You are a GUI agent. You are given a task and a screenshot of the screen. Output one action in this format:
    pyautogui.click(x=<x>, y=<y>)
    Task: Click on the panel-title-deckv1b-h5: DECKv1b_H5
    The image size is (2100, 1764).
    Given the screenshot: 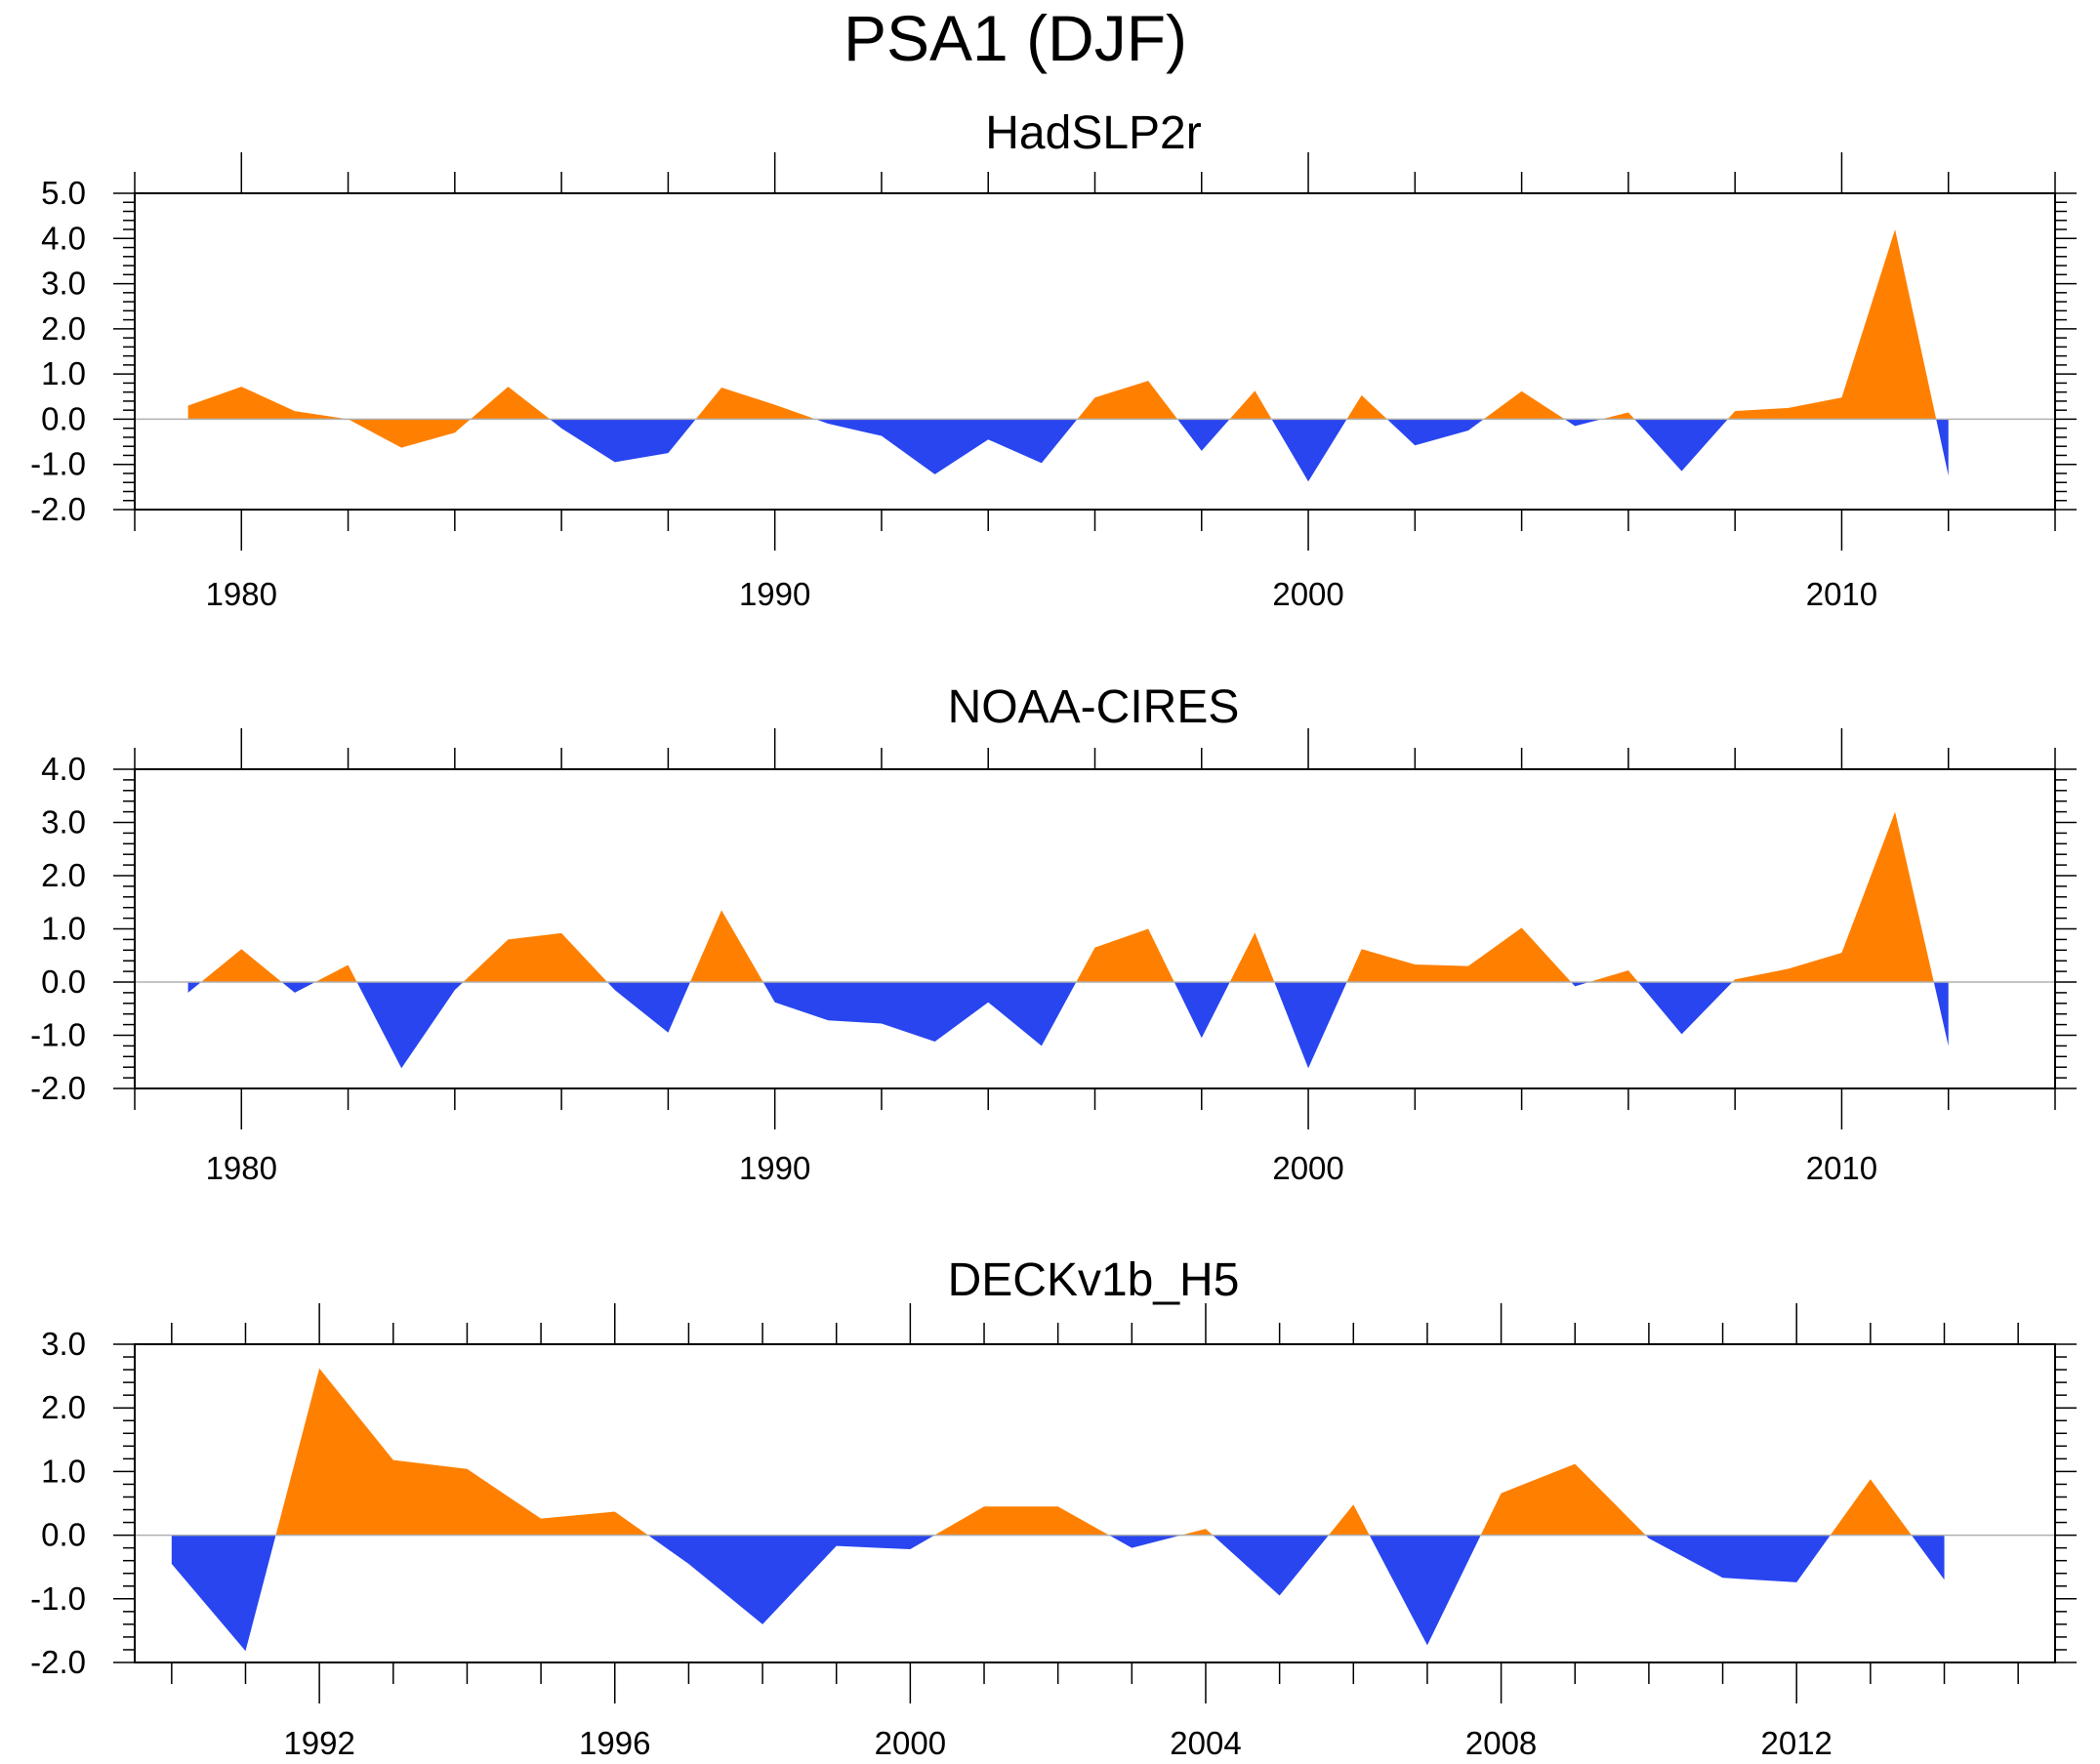 What is the action you would take?
    pyautogui.click(x=1094, y=1280)
    